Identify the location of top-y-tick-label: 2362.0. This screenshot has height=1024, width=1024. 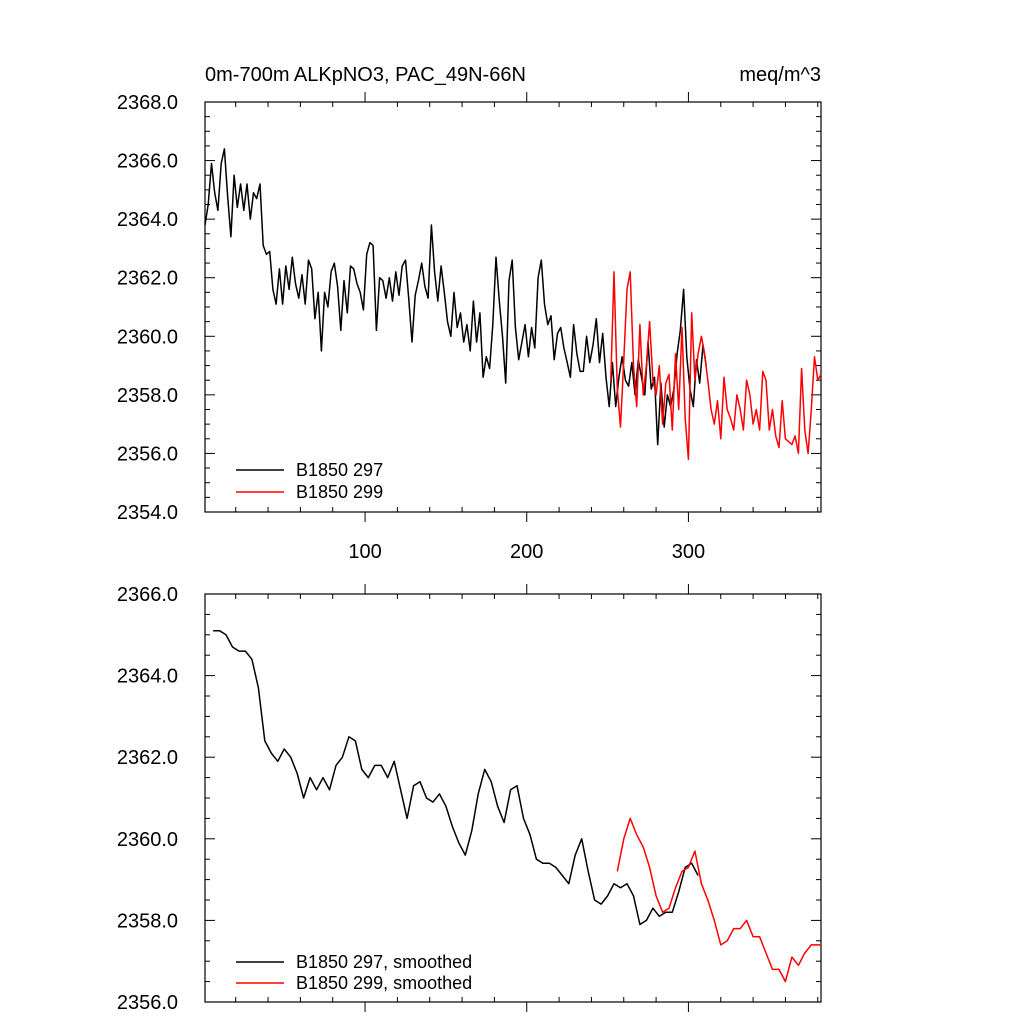
(147, 279).